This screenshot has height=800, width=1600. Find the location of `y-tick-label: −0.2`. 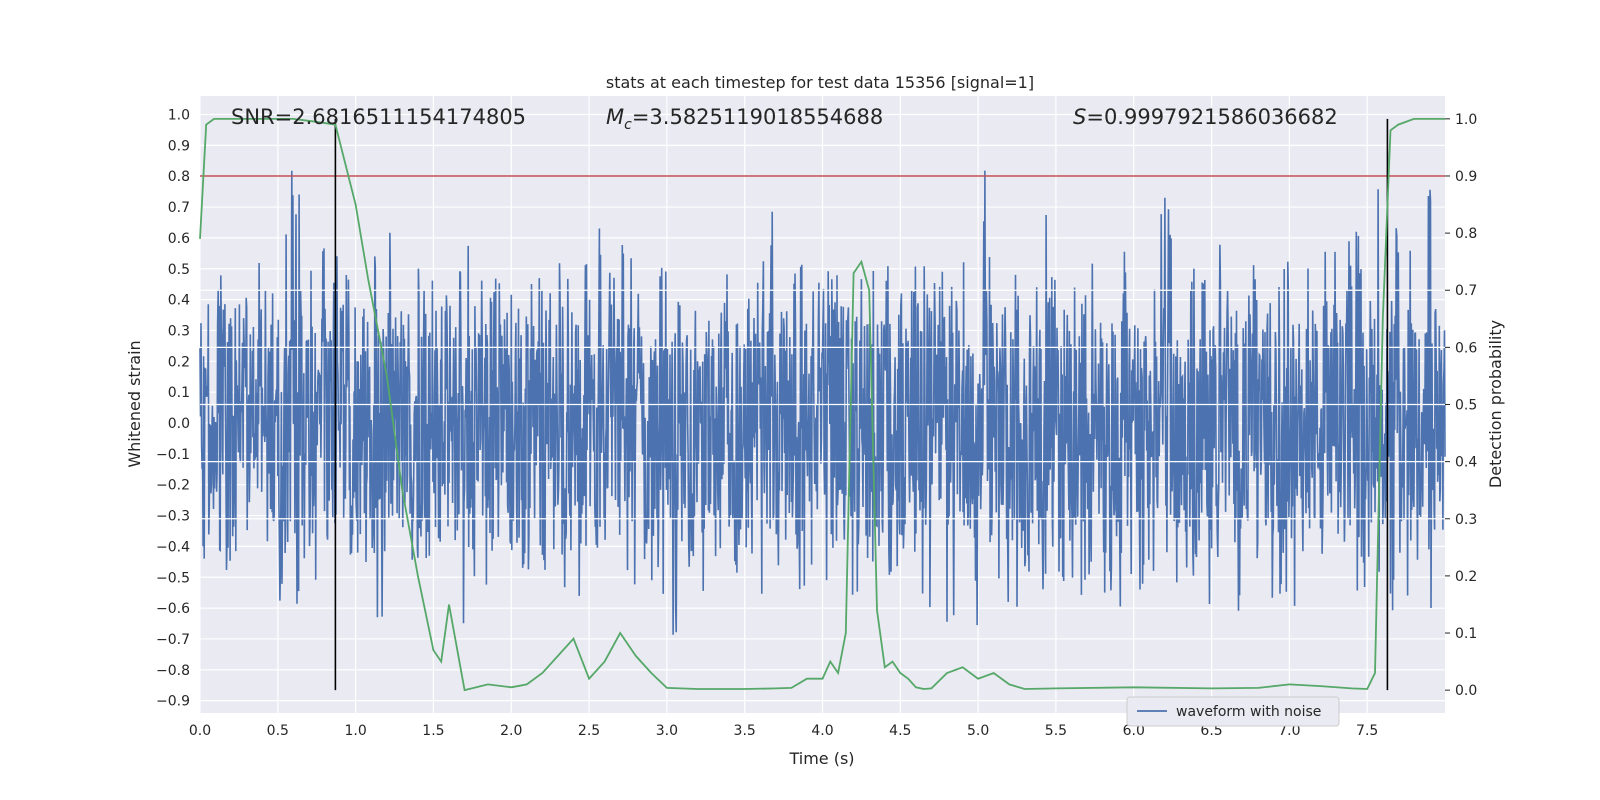

y-tick-label: −0.2 is located at coordinates (173, 486).